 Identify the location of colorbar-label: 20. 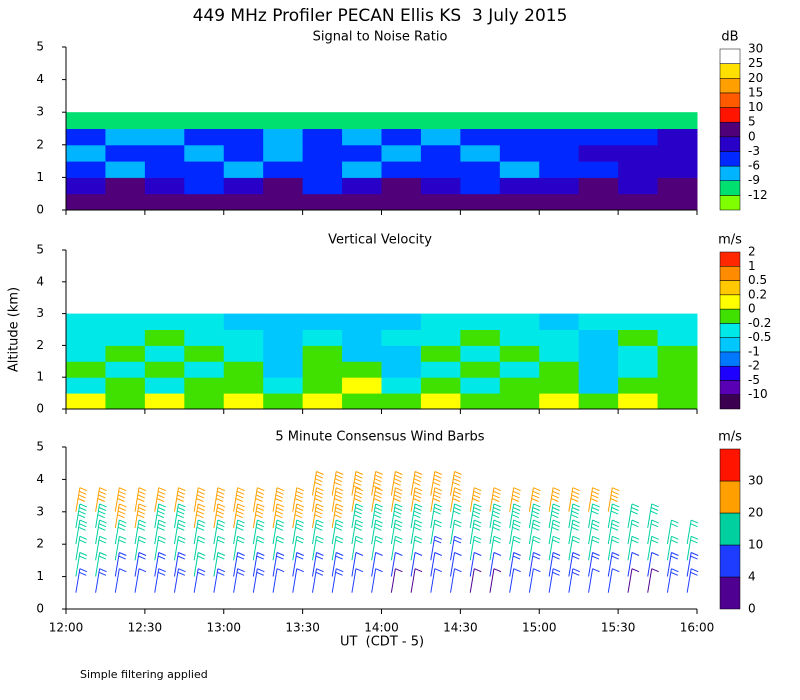
(755, 78).